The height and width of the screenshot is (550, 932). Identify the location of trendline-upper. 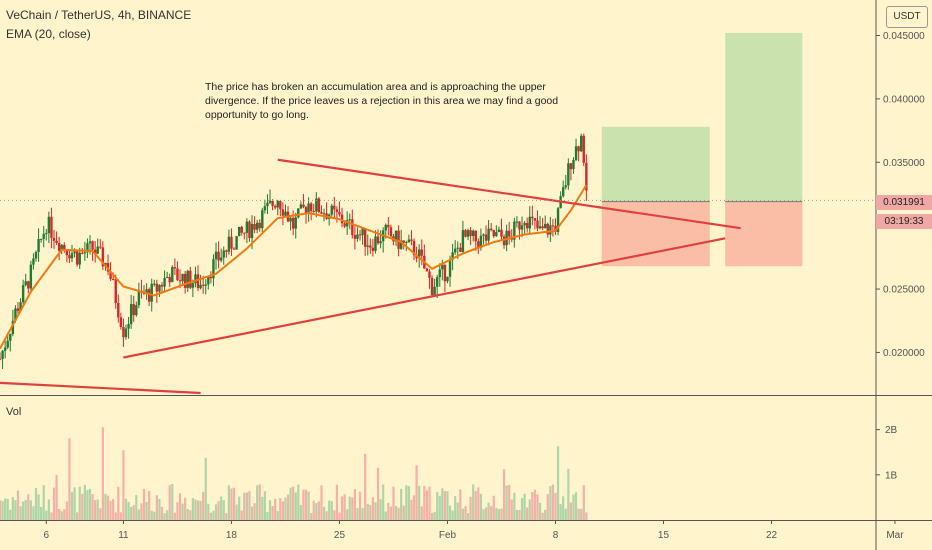
(509, 194).